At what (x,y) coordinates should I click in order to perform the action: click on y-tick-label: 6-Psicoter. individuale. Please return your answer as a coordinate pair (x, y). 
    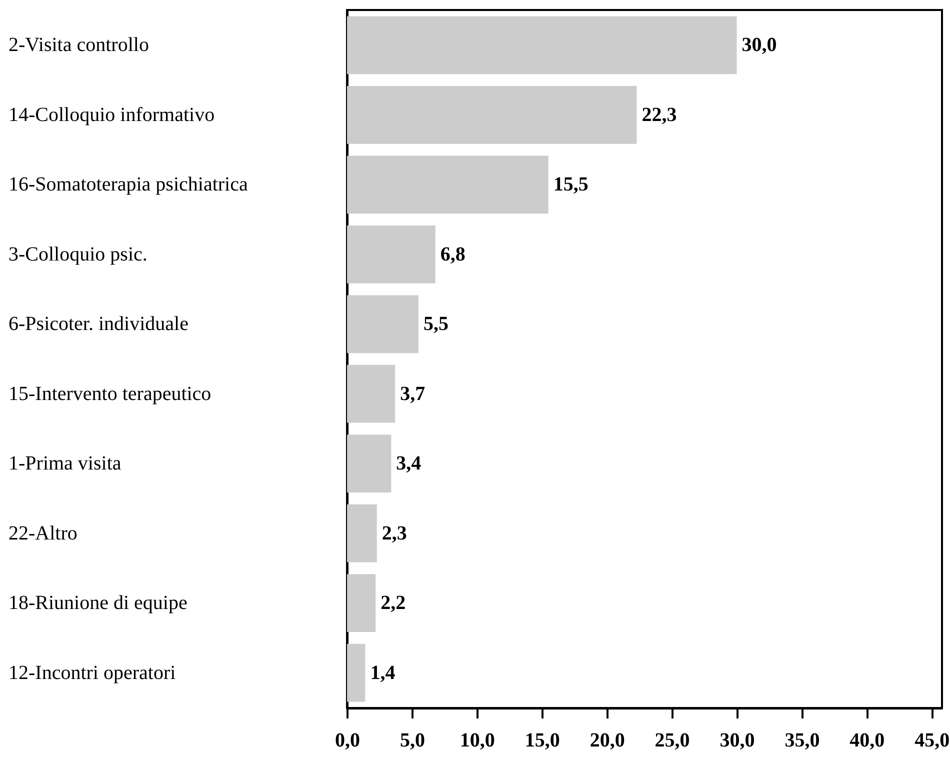
    Looking at the image, I should click on (98, 324).